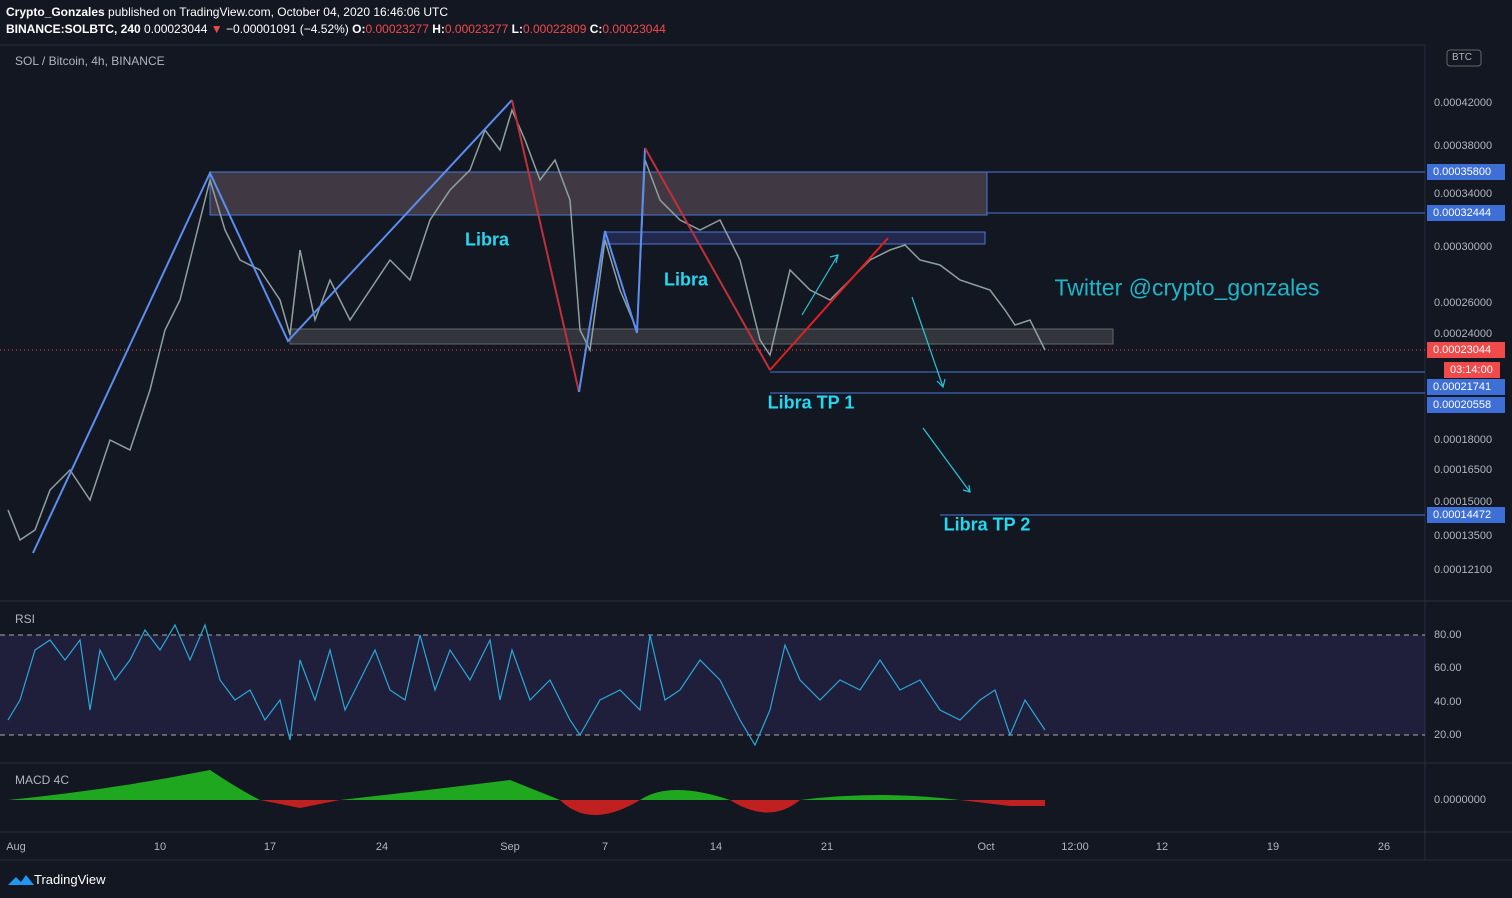 The image size is (1512, 898). I want to click on rsi-title: RSI, so click(25, 619).